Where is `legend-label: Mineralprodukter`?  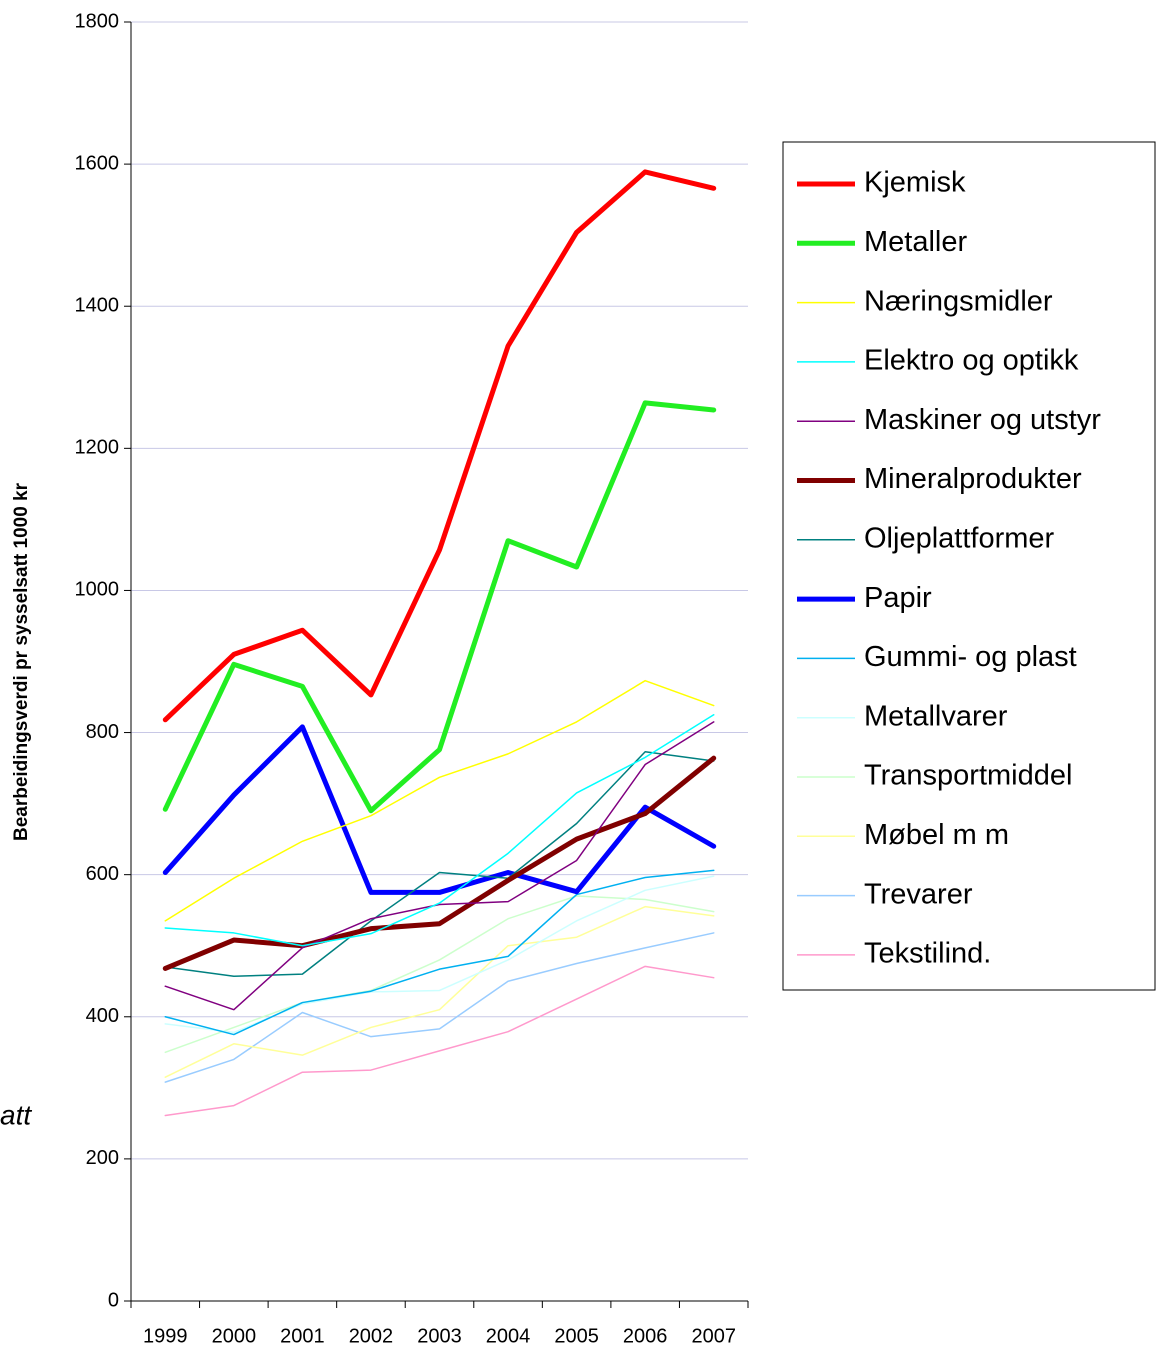 legend-label: Mineralprodukter is located at coordinates (973, 479).